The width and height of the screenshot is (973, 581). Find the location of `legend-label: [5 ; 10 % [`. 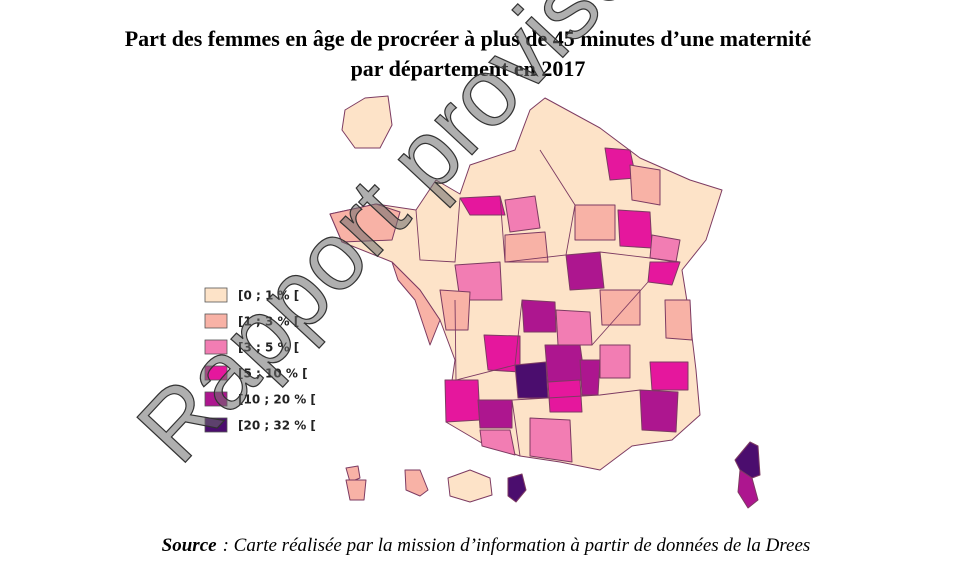

legend-label: [5 ; 10 % [ is located at coordinates (273, 374).